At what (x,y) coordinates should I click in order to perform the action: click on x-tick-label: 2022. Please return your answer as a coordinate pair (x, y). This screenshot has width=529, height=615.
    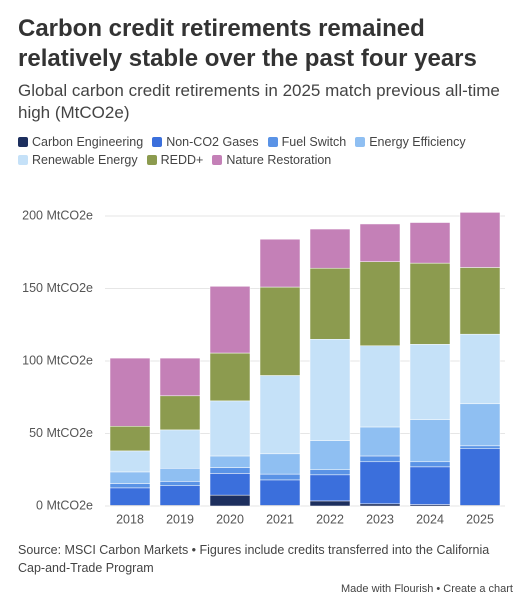
    Looking at the image, I should click on (330, 519).